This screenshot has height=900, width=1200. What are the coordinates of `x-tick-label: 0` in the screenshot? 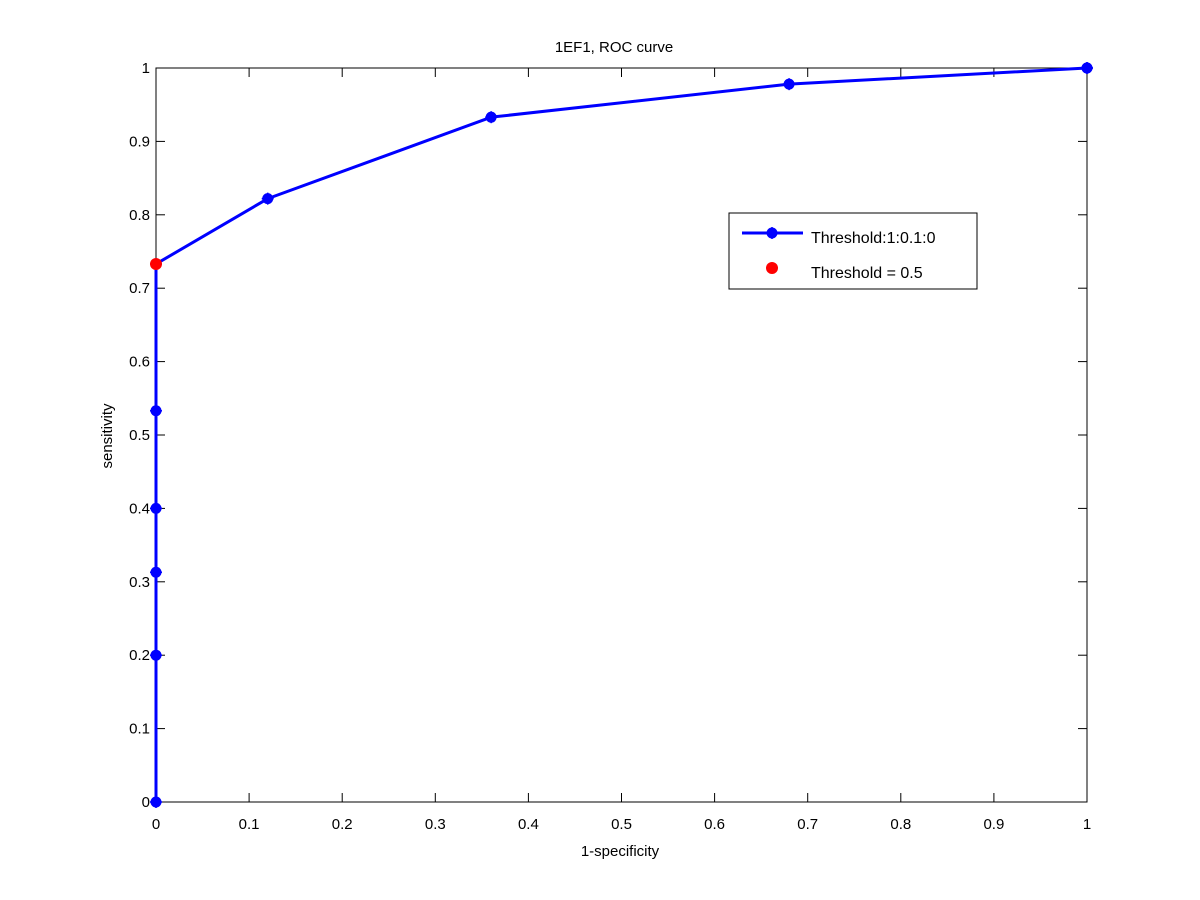 It's located at (156, 824).